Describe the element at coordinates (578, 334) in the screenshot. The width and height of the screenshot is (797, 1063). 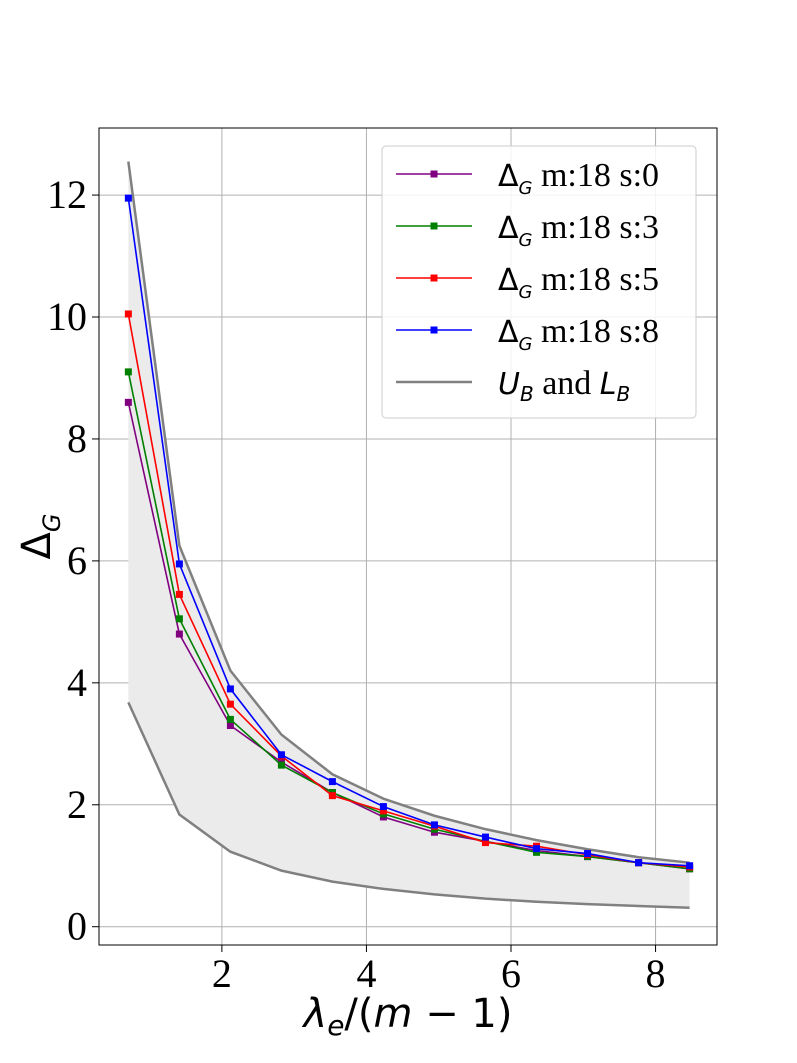
I see `legend-label: ΔG m:18 s:8` at that location.